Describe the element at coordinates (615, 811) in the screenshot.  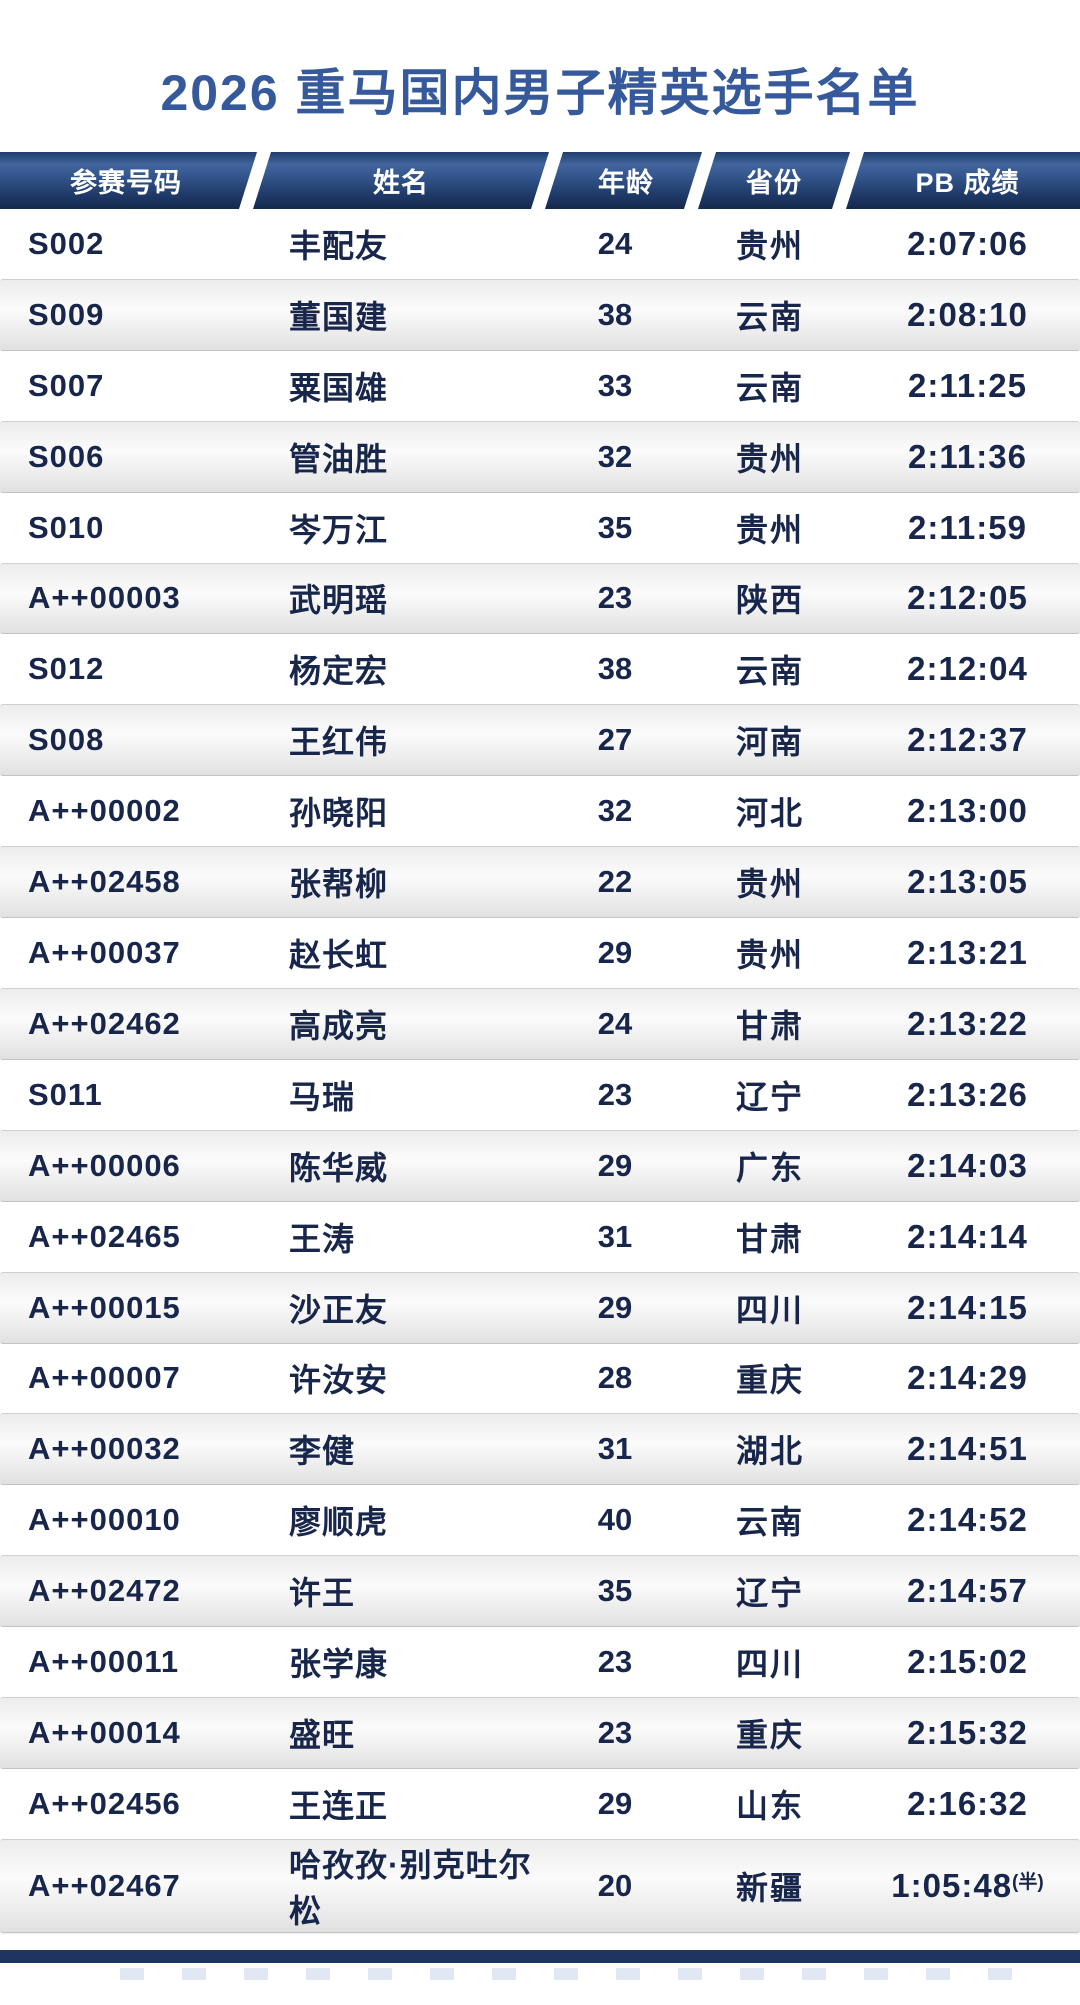
I see `age-cell: 32` at that location.